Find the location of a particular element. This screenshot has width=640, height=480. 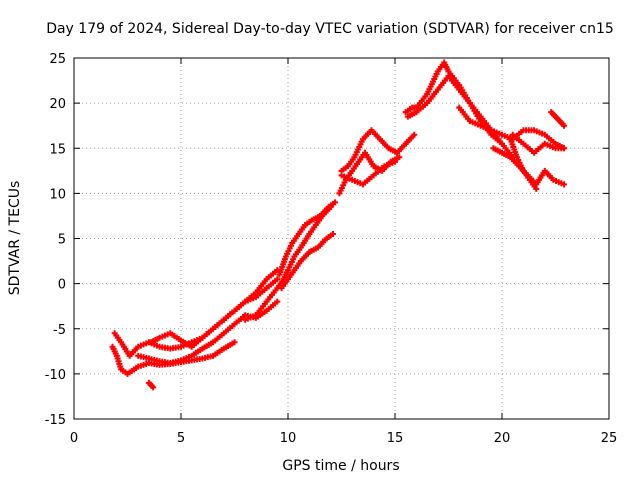

y-tick-label: 0 is located at coordinates (62, 285).